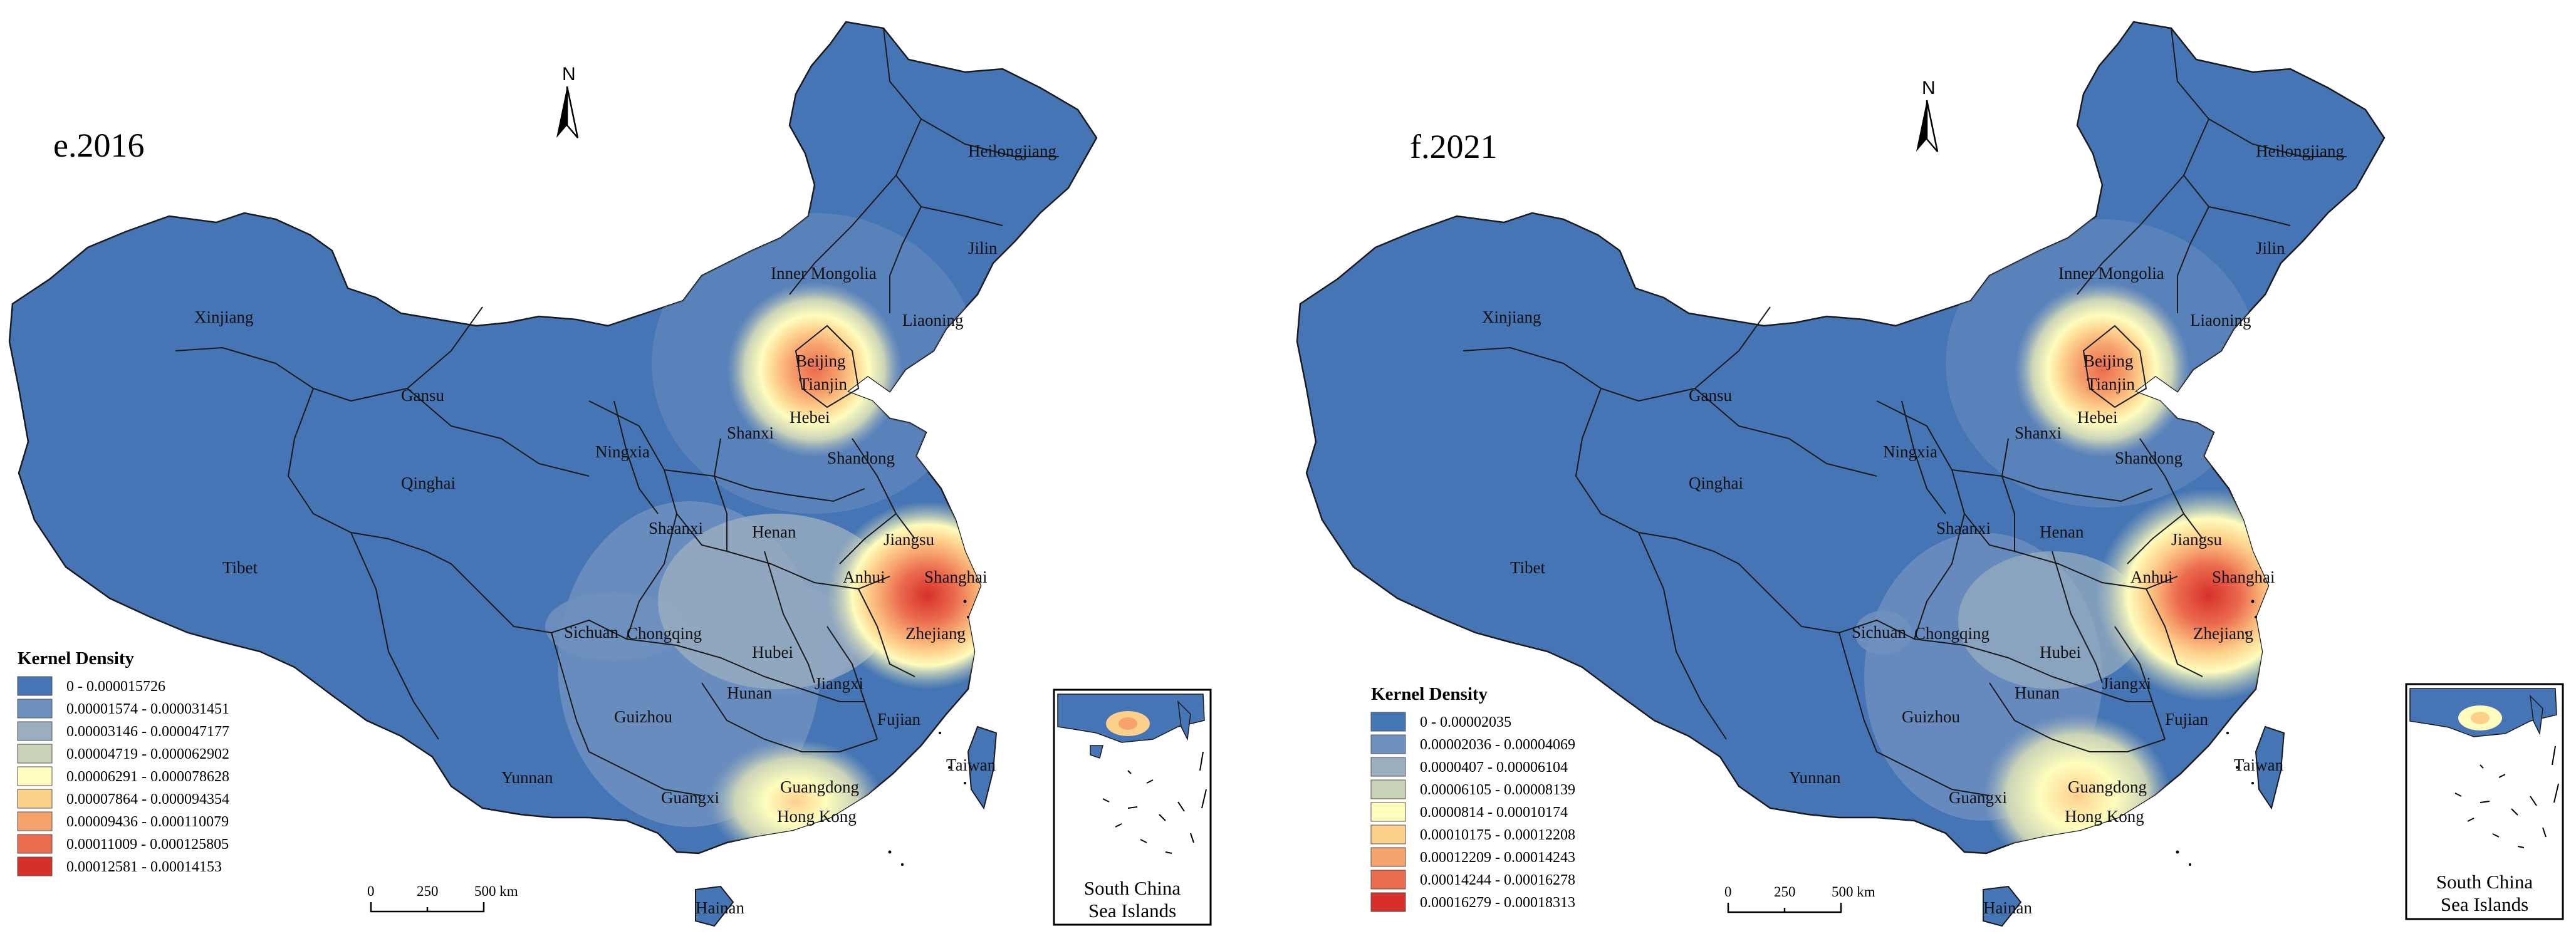 The width and height of the screenshot is (2576, 951). What do you see at coordinates (1494, 768) in the screenshot?
I see `legend-label: 0.0000407 - 0.00006104` at bounding box center [1494, 768].